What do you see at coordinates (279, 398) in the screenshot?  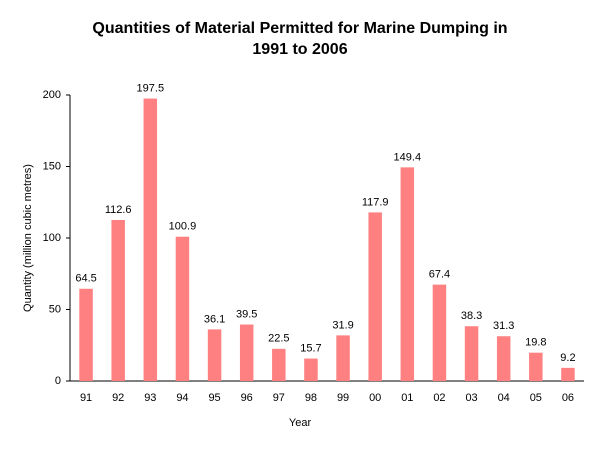 I see `x-tick-label: 97` at bounding box center [279, 398].